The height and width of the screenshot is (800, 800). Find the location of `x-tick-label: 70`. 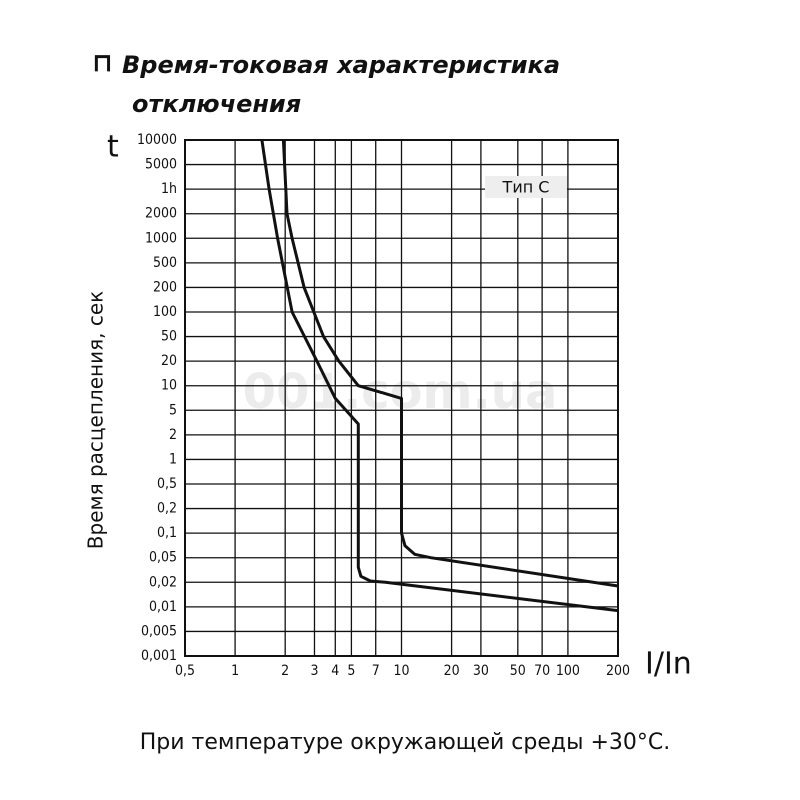

x-tick-label: 70 is located at coordinates (542, 671).